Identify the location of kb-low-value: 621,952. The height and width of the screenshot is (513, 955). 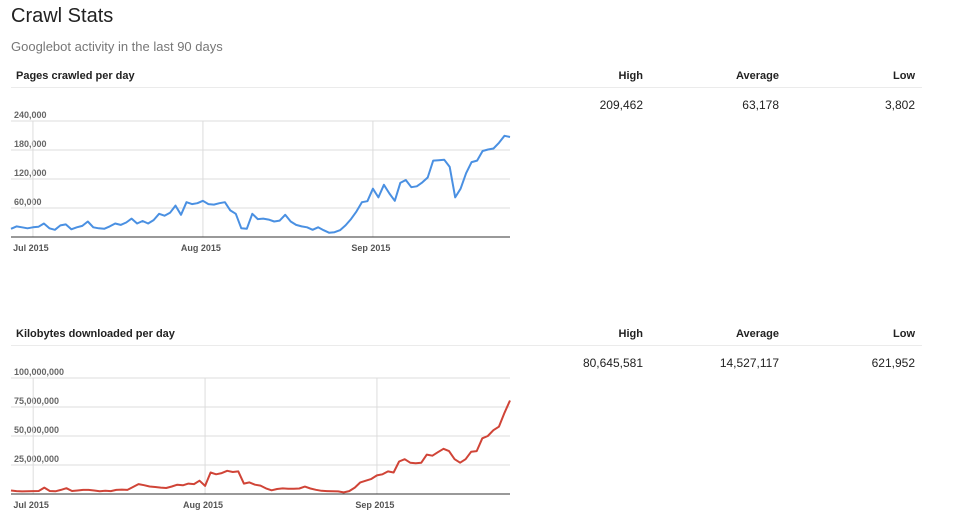
(893, 363).